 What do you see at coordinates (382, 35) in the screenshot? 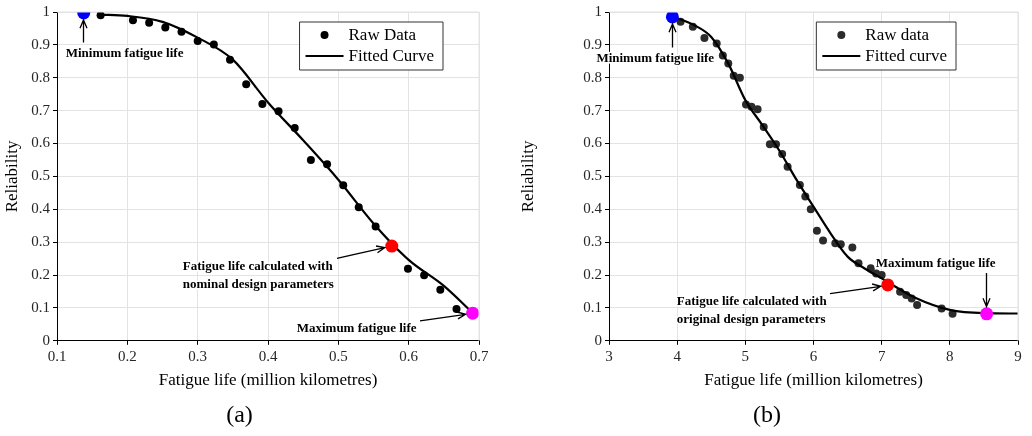
I see `legend-label: Raw Data` at bounding box center [382, 35].